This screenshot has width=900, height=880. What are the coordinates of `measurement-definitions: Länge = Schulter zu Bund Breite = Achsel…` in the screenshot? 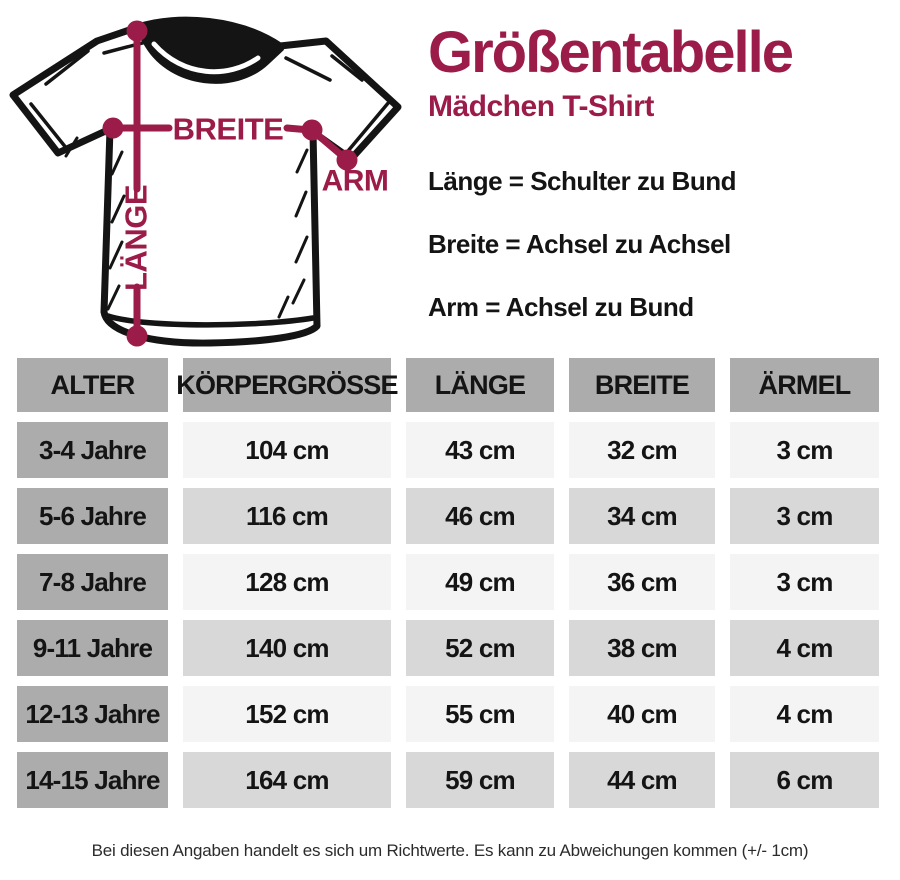 It's located at (582, 244).